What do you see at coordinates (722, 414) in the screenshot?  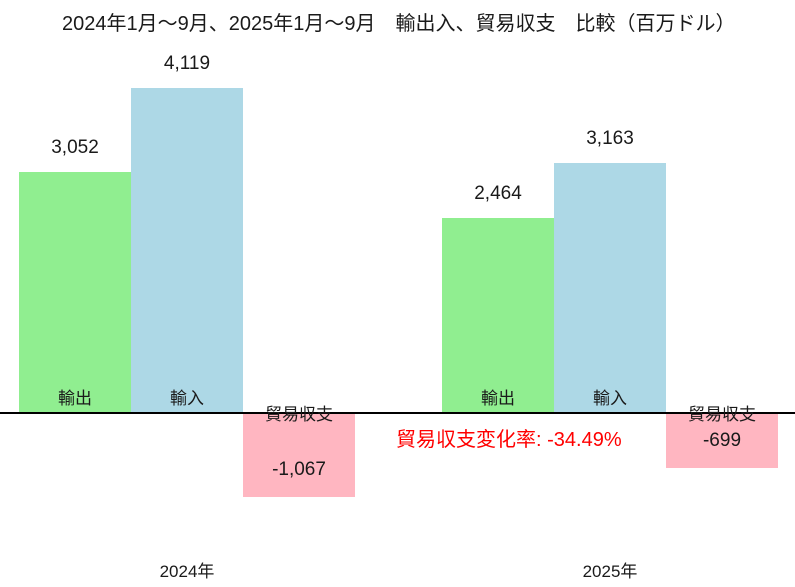 I see `series-label-trade_balance-2025: 貿易収支` at bounding box center [722, 414].